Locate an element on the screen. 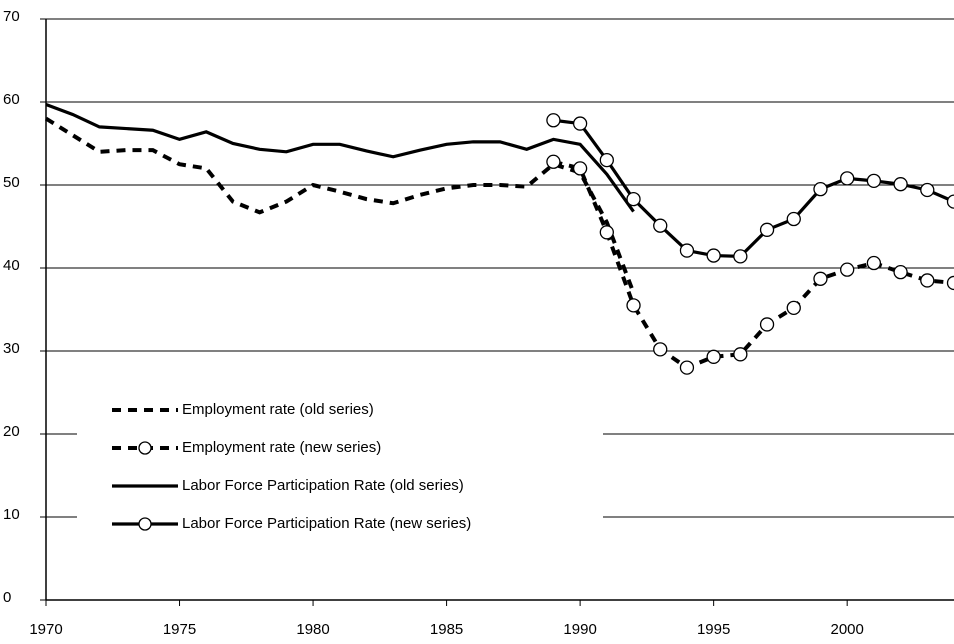 The height and width of the screenshot is (644, 954). x-tick-label: 1970 is located at coordinates (45, 629).